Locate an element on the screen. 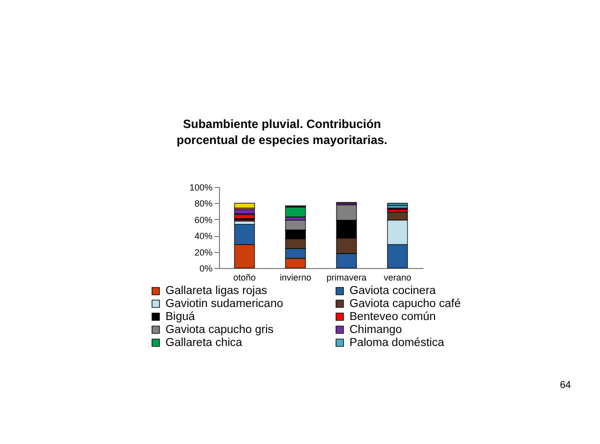 The width and height of the screenshot is (600, 444). x-tick-label: invierno is located at coordinates (296, 277).